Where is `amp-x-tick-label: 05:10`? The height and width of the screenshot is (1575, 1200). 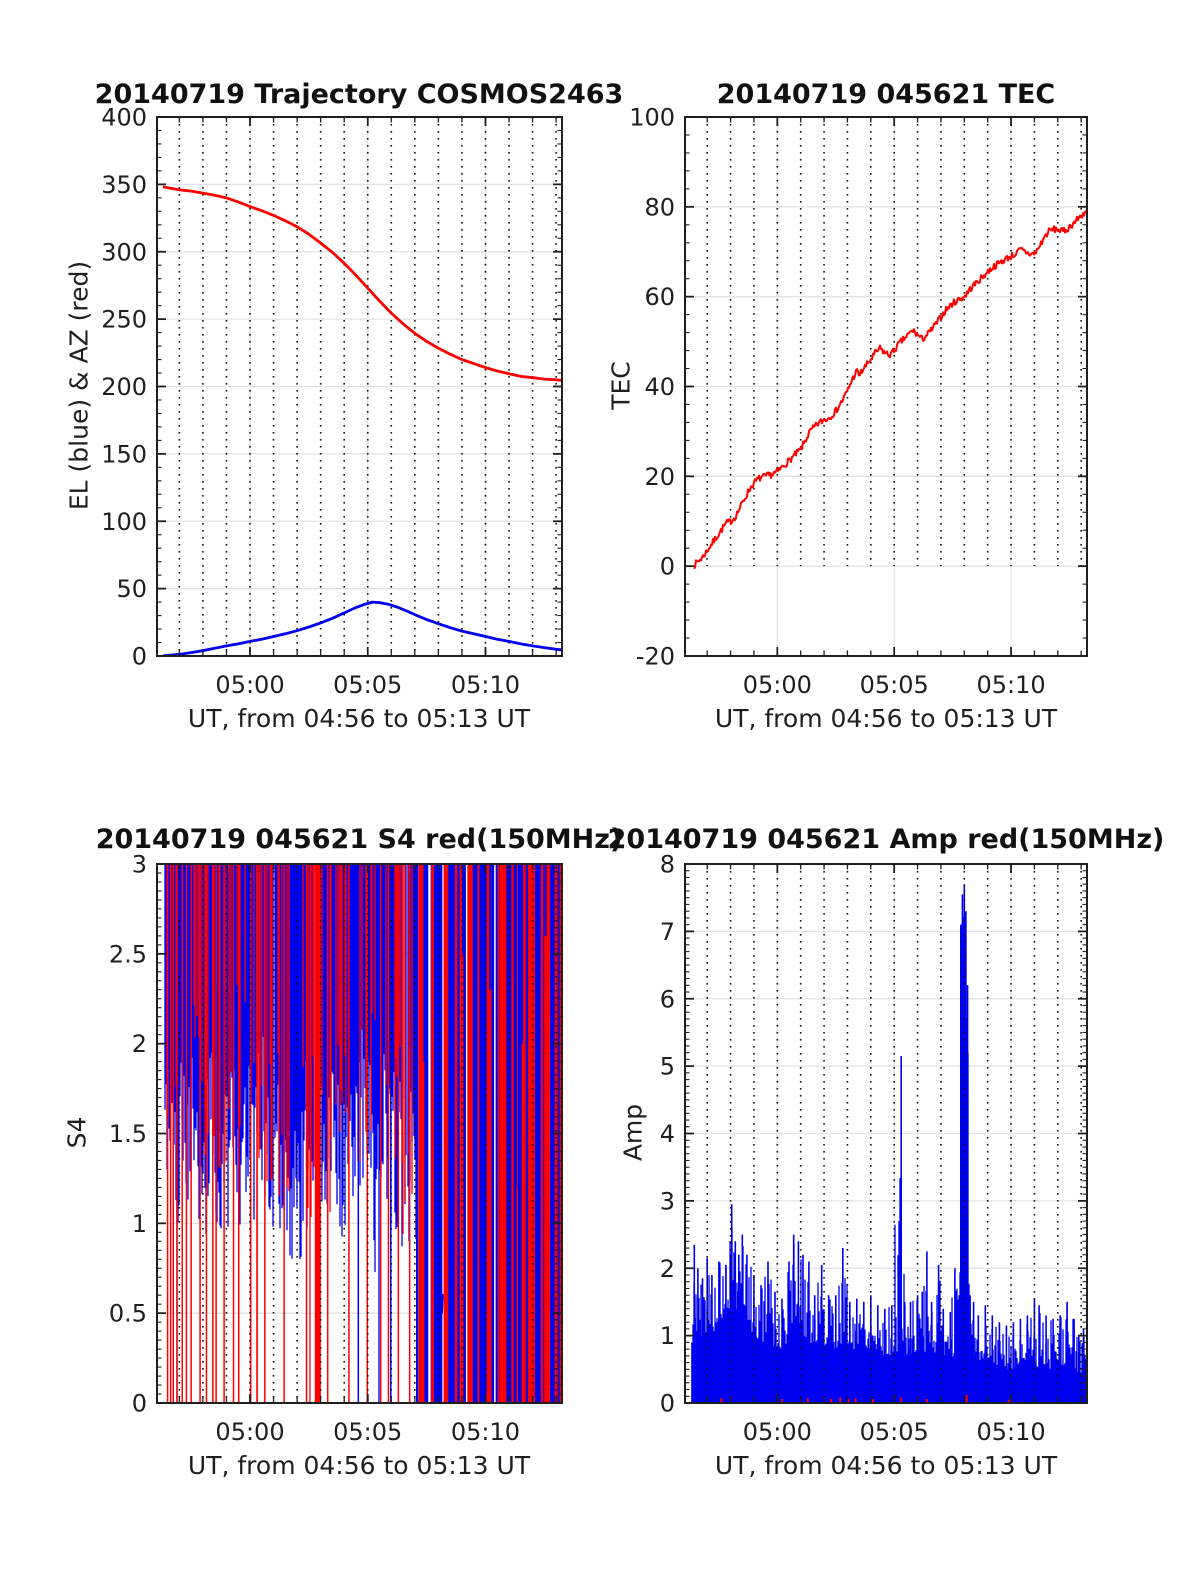 amp-x-tick-label: 05:10 is located at coordinates (1010, 1432).